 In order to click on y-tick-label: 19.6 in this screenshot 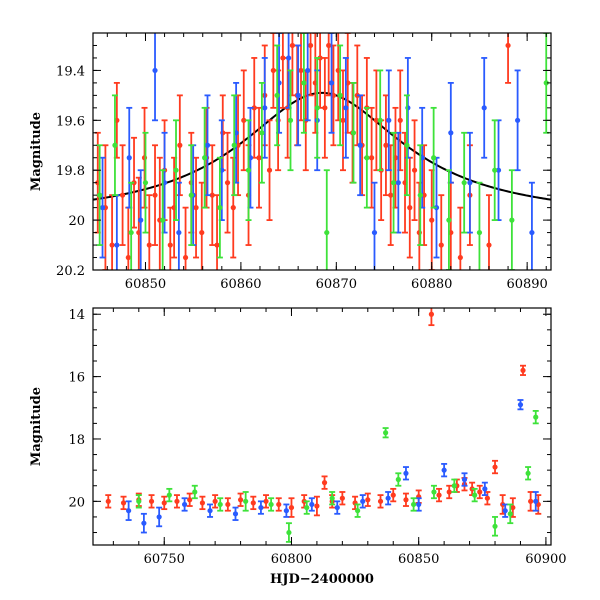, I will do `click(70, 121)`.